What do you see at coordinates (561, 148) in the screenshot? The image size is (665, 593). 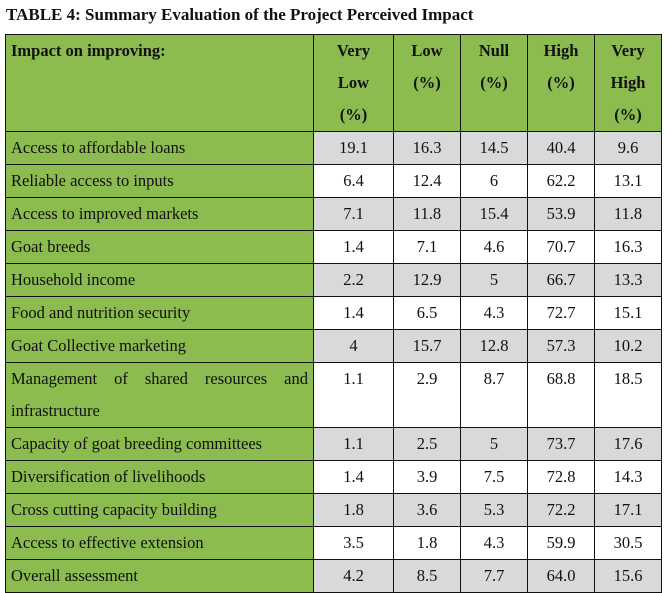 I see `value-cell: 40.4` at bounding box center [561, 148].